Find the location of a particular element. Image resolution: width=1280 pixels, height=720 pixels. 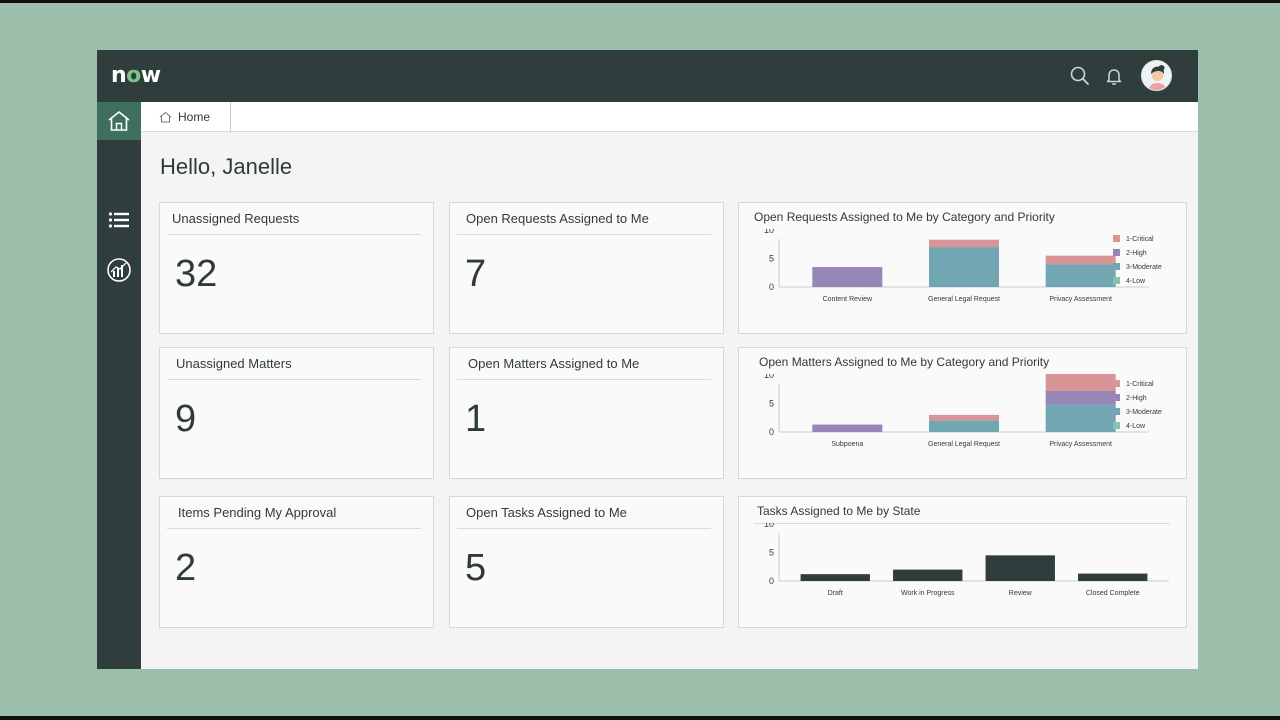

home-small-icon is located at coordinates (165, 117).